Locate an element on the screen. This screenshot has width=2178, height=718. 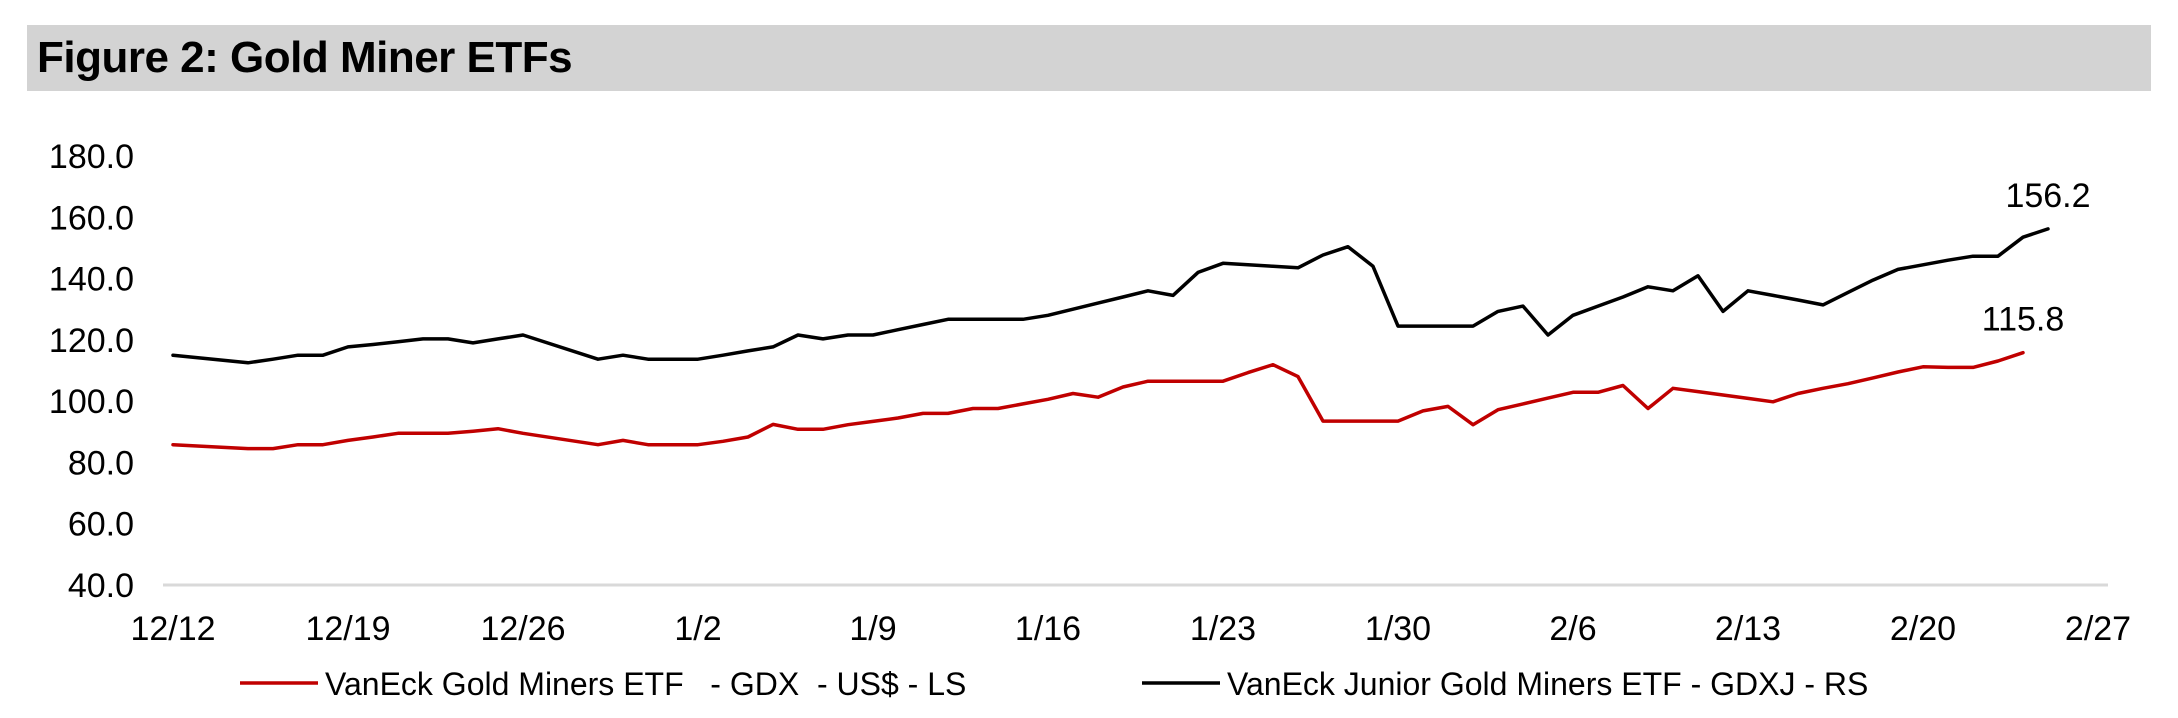
end-value-label: 156.2 is located at coordinates (2047, 196).